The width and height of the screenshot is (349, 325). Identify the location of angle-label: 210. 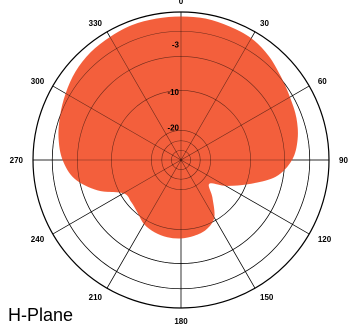
(96, 297).